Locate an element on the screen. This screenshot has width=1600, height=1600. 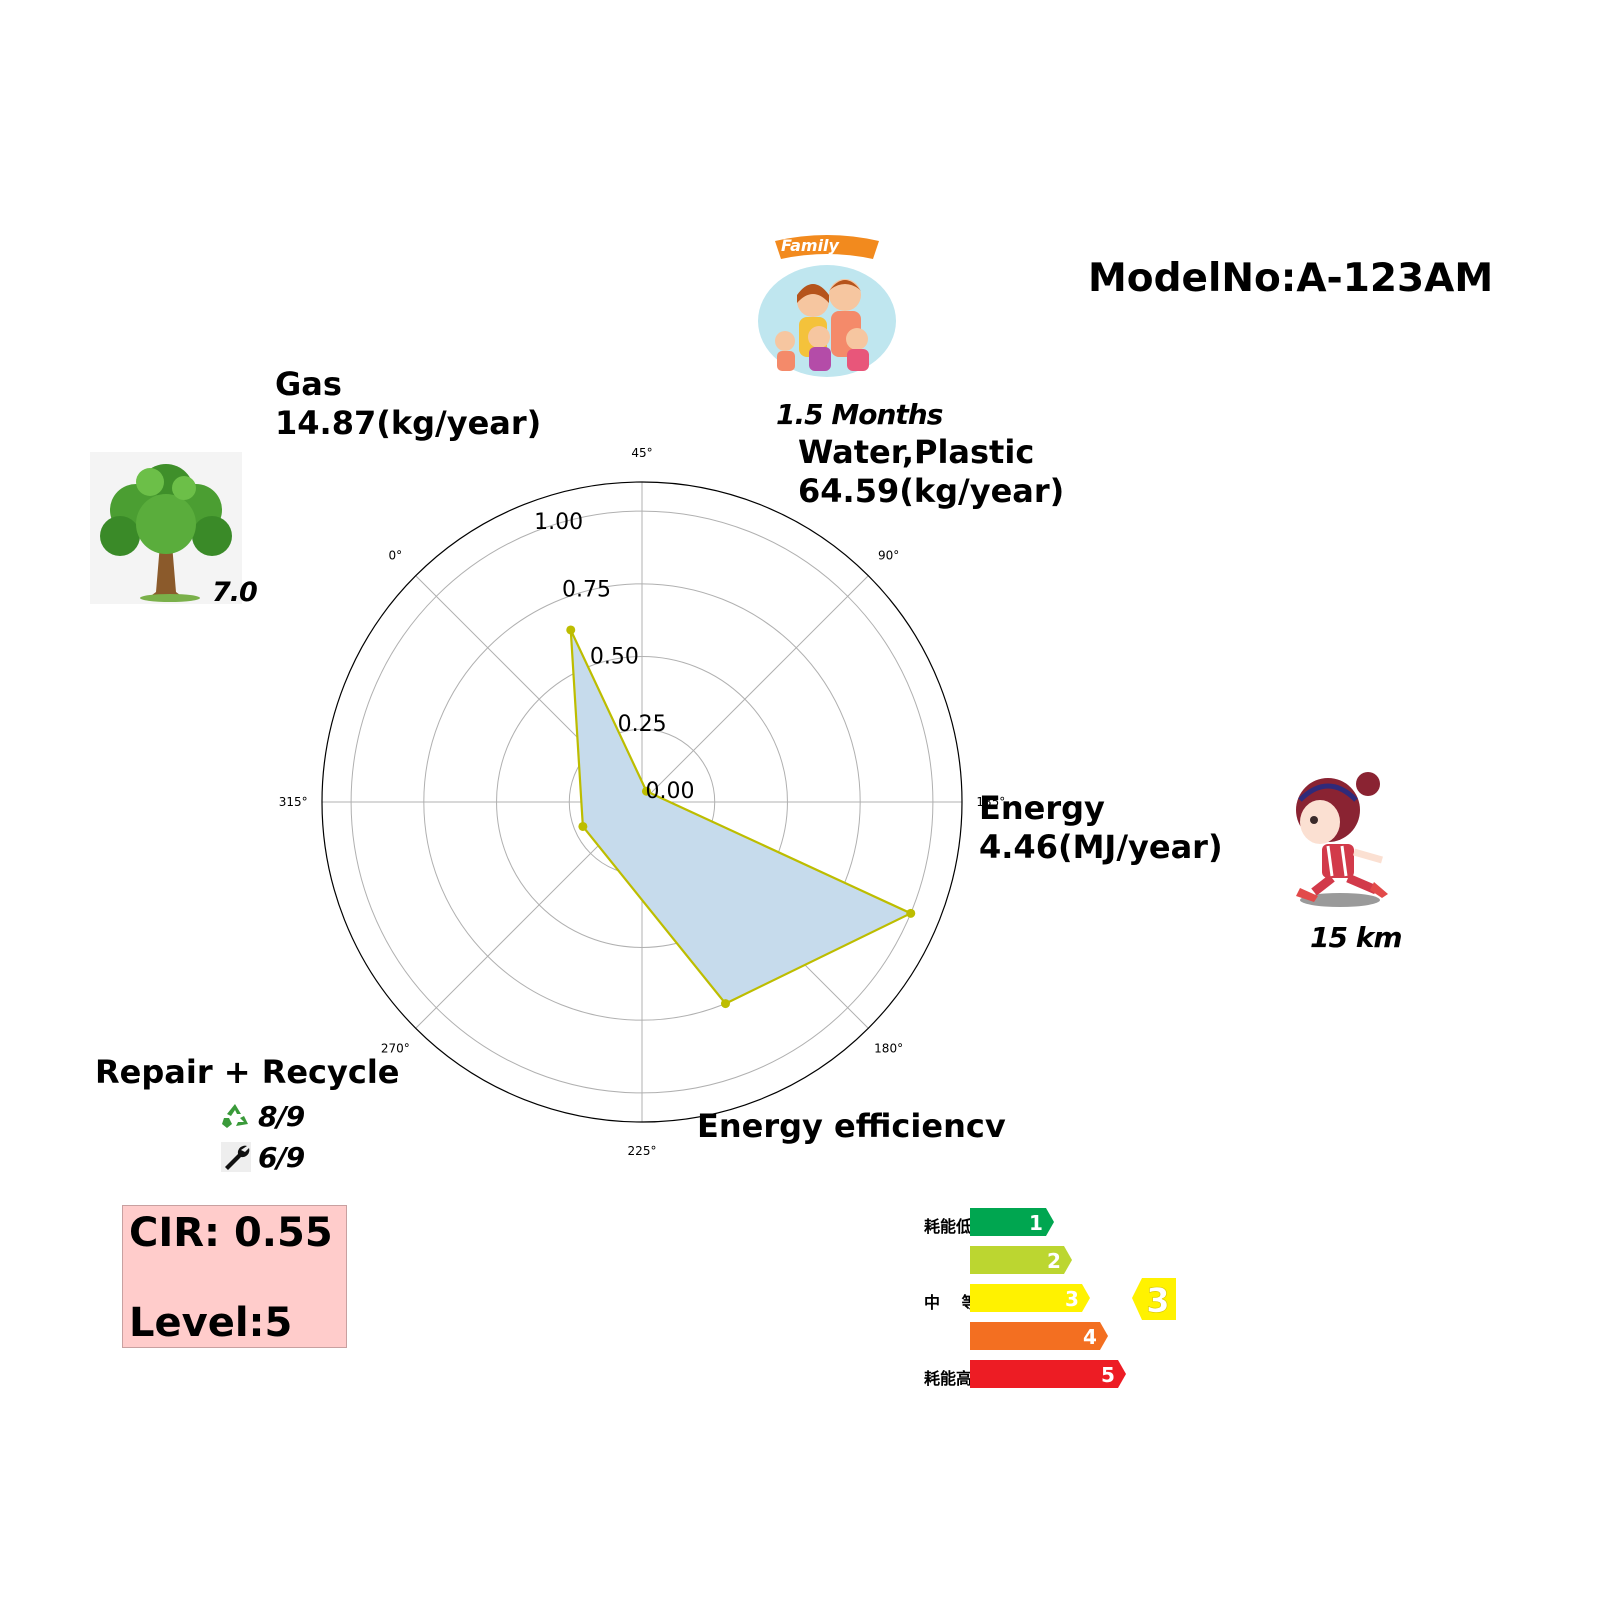
radial-tick-label: 1.00 is located at coordinates (558, 522).